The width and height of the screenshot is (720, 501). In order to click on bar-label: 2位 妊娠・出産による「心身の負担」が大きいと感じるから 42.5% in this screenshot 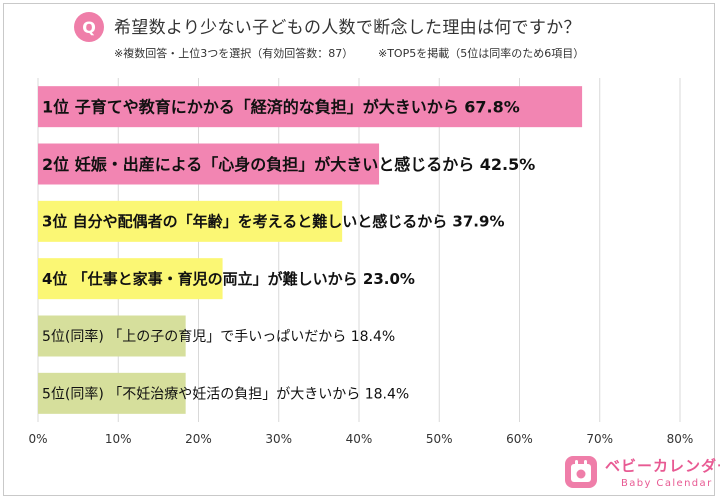, I will do `click(288, 164)`.